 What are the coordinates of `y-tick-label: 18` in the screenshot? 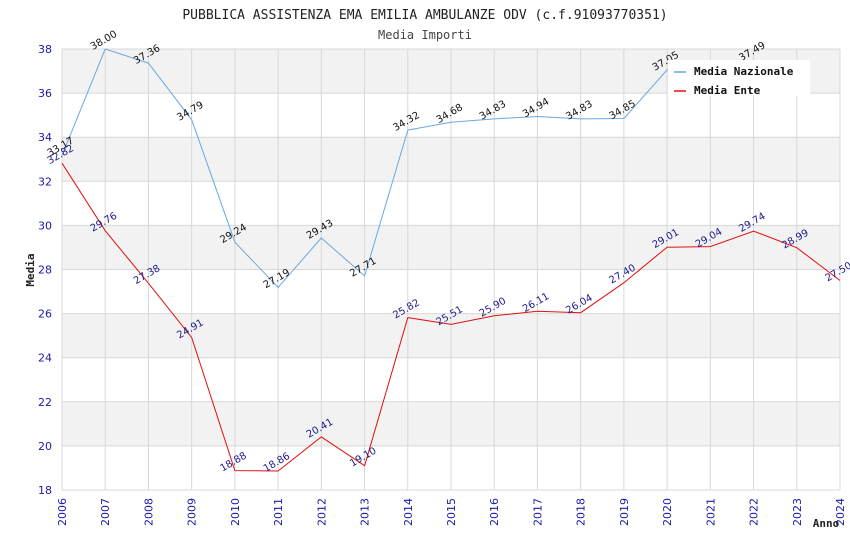 It's located at (45, 490).